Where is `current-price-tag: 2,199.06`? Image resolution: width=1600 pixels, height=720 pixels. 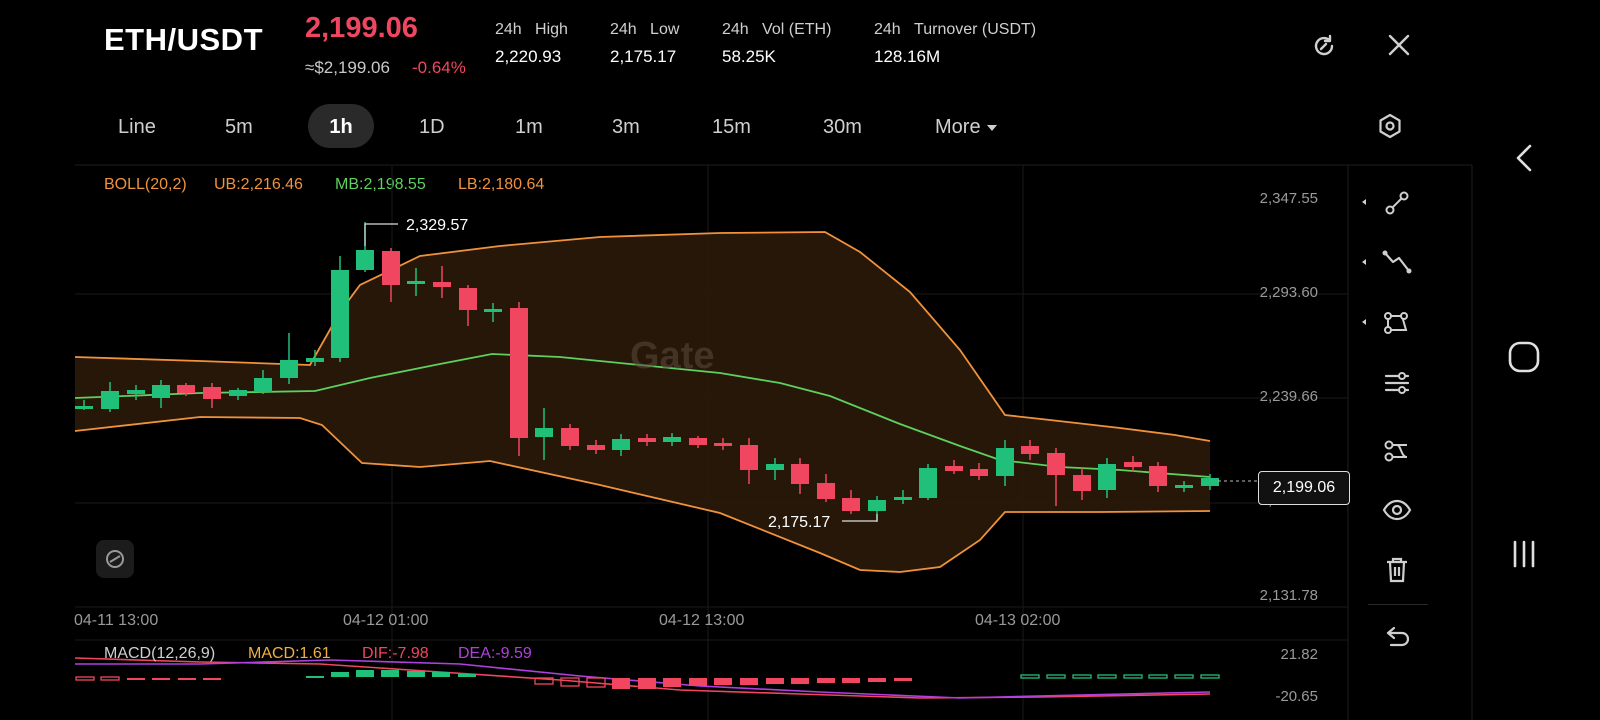 current-price-tag: 2,199.06 is located at coordinates (1304, 488).